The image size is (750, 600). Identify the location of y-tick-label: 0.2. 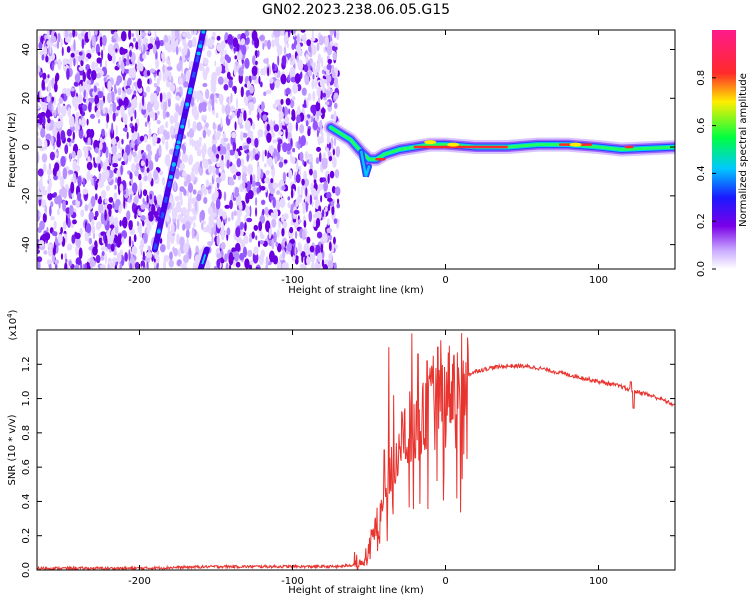
(26, 536).